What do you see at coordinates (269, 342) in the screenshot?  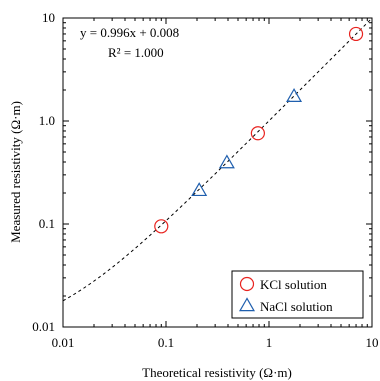 I see `x-tick-label: 1` at bounding box center [269, 342].